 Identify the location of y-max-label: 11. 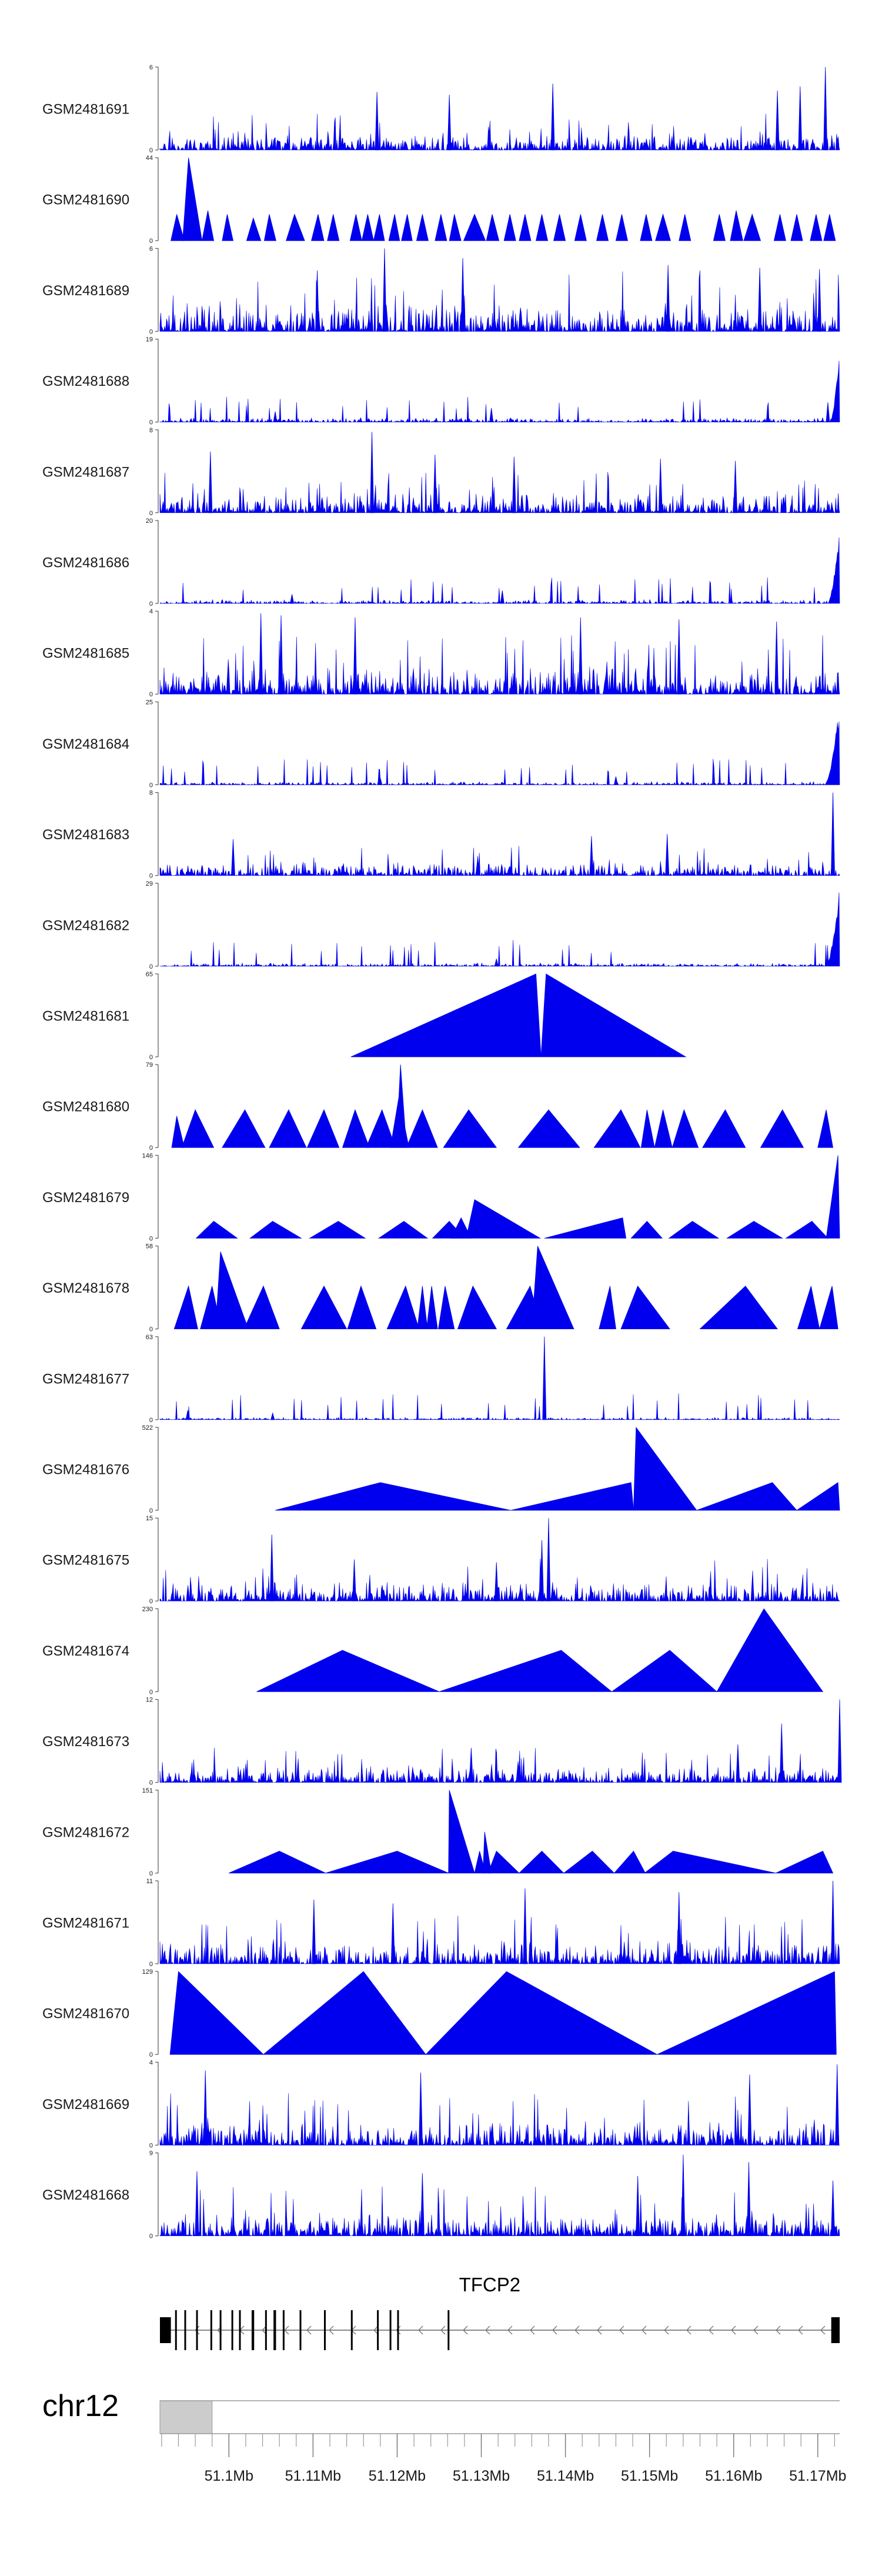
(149, 1881).